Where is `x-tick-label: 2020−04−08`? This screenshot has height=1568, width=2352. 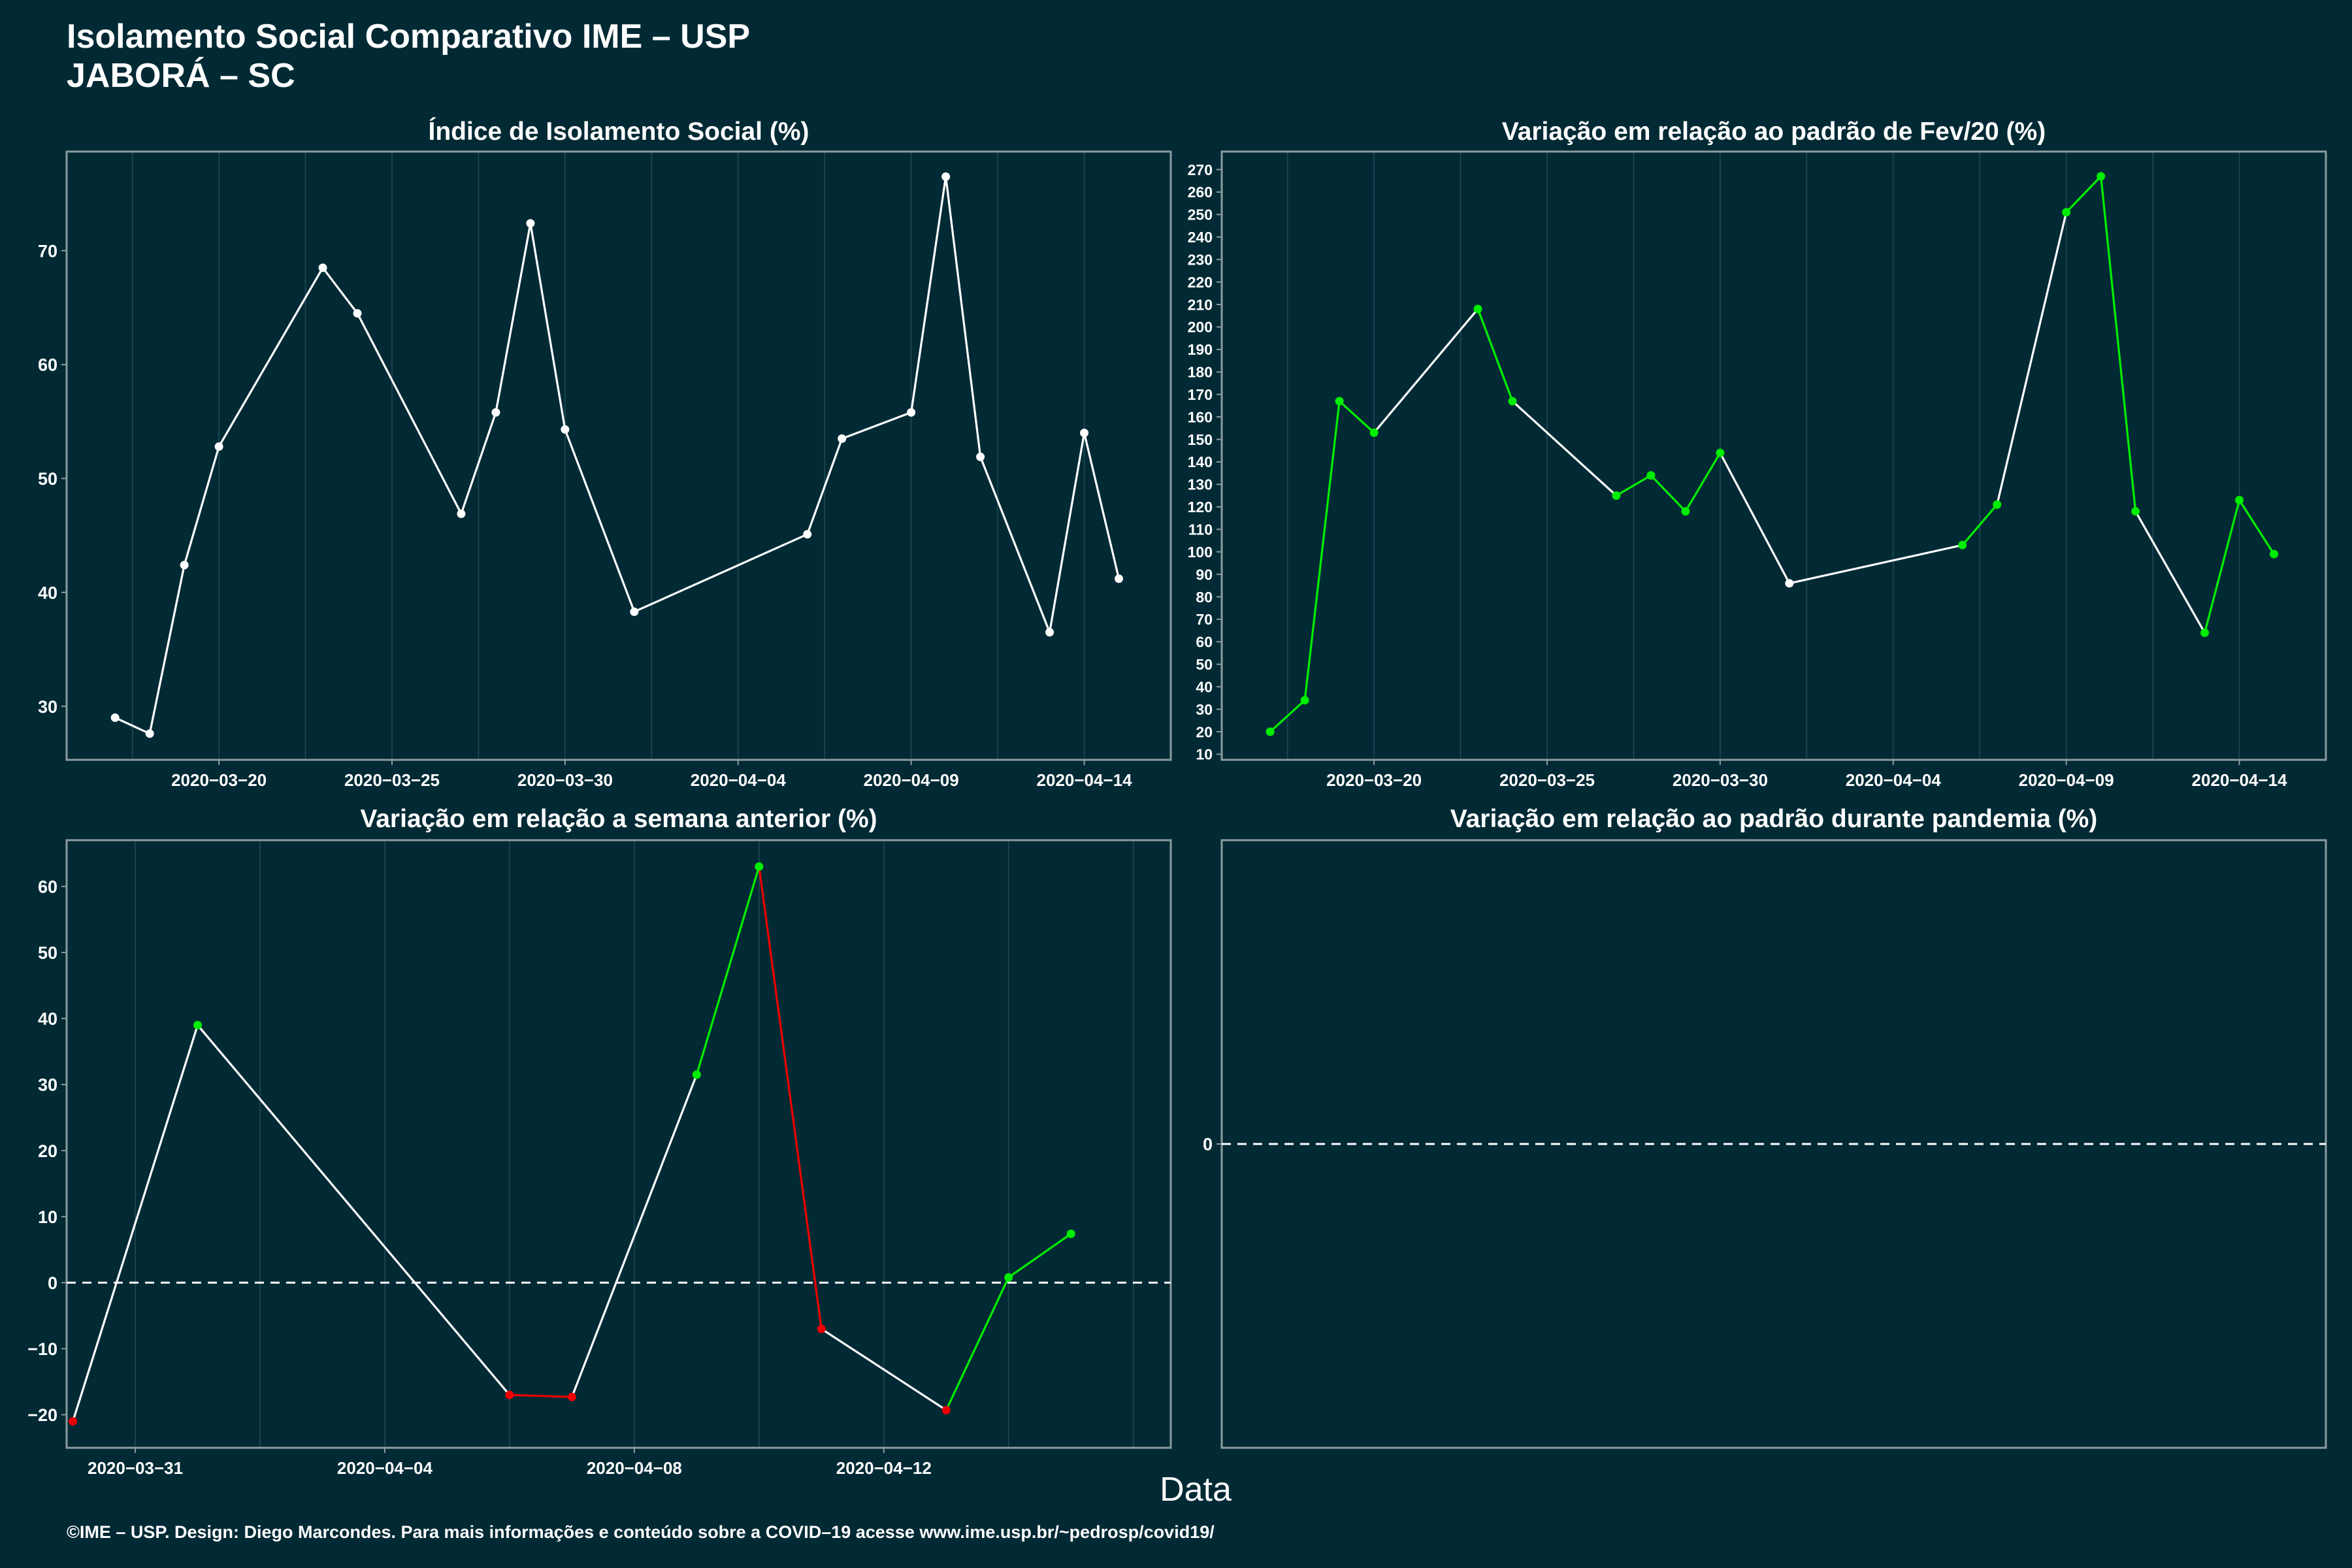
x-tick-label: 2020−04−08 is located at coordinates (634, 1468).